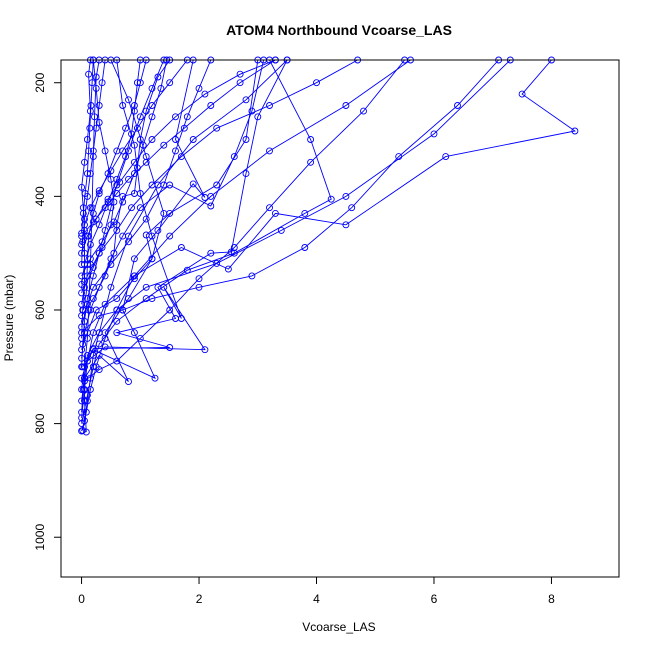 The height and width of the screenshot is (650, 650). Describe the element at coordinates (434, 599) in the screenshot. I see `x-tick-label: 6` at that location.